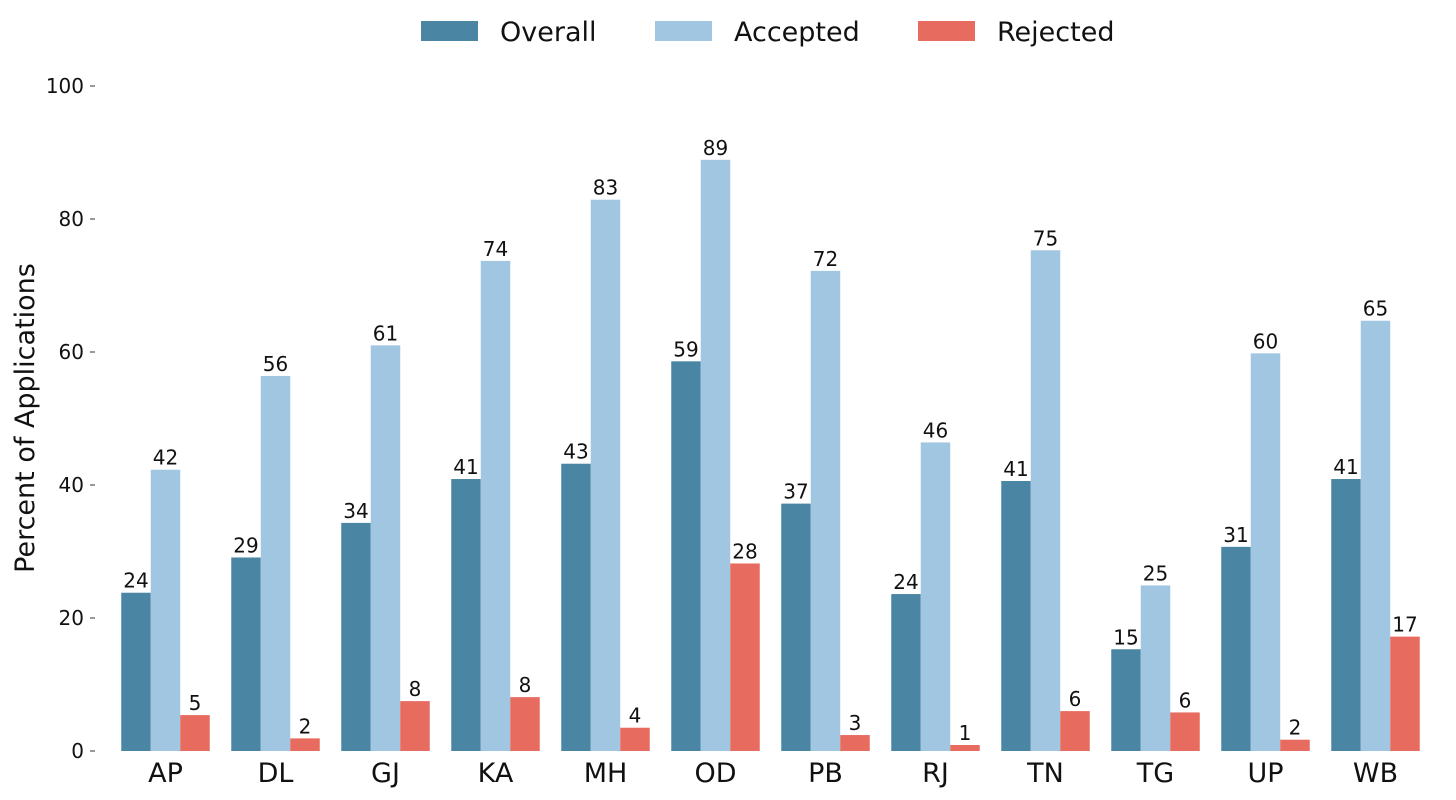 This screenshot has width=1456, height=800. What do you see at coordinates (1155, 573) in the screenshot?
I see `bar-value-label: 25` at bounding box center [1155, 573].